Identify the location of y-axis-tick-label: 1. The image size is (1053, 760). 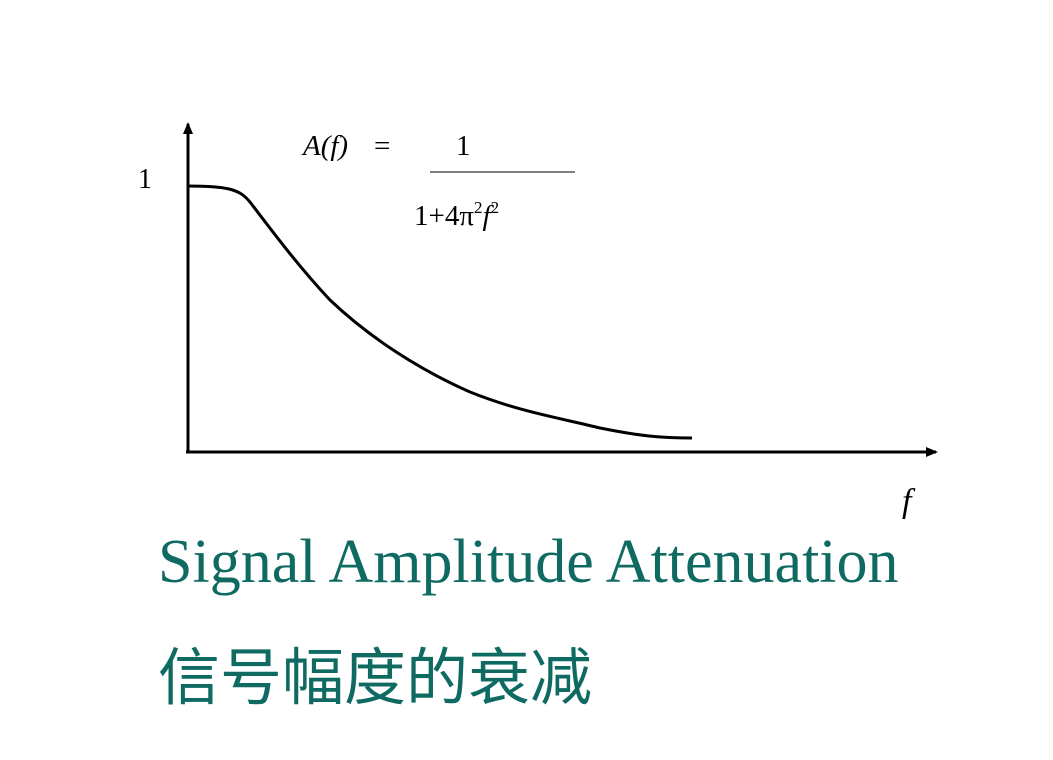
(145, 179).